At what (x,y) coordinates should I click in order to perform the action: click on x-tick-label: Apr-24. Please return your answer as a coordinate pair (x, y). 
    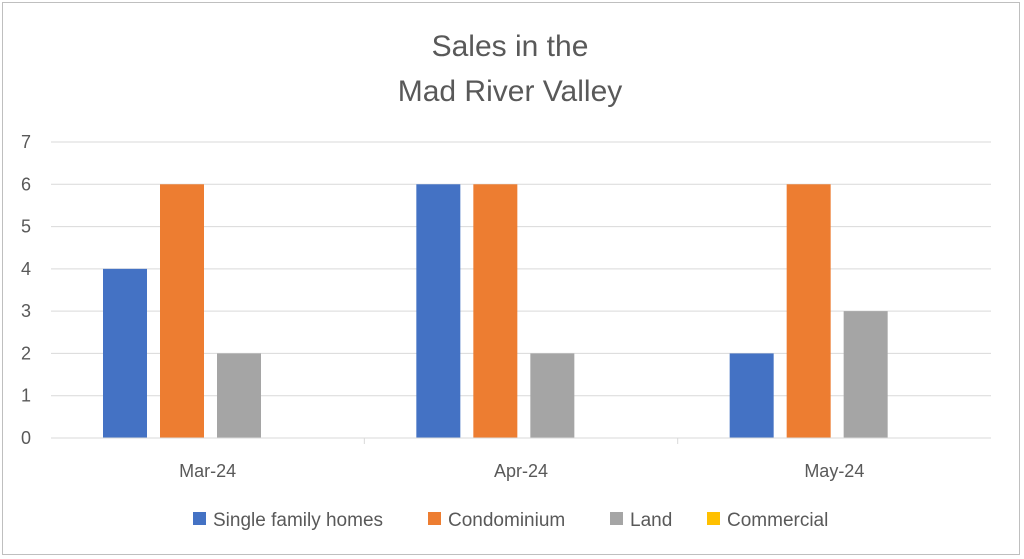
    Looking at the image, I should click on (521, 471).